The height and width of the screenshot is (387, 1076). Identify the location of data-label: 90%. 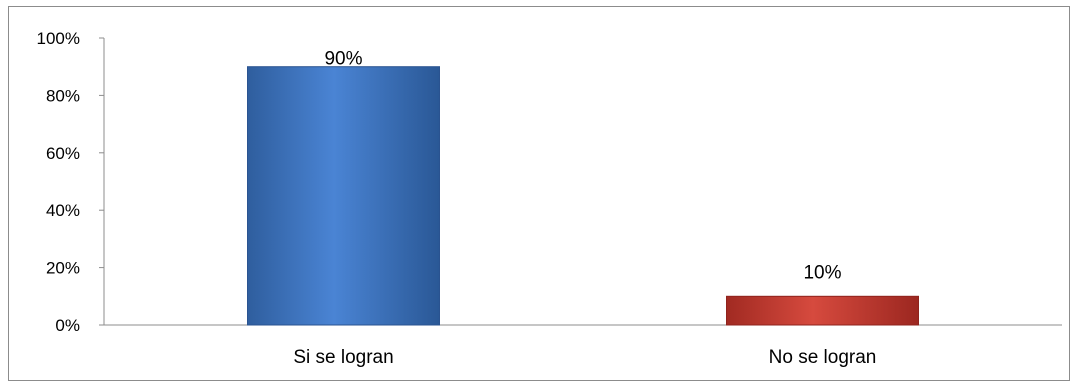
(343, 59).